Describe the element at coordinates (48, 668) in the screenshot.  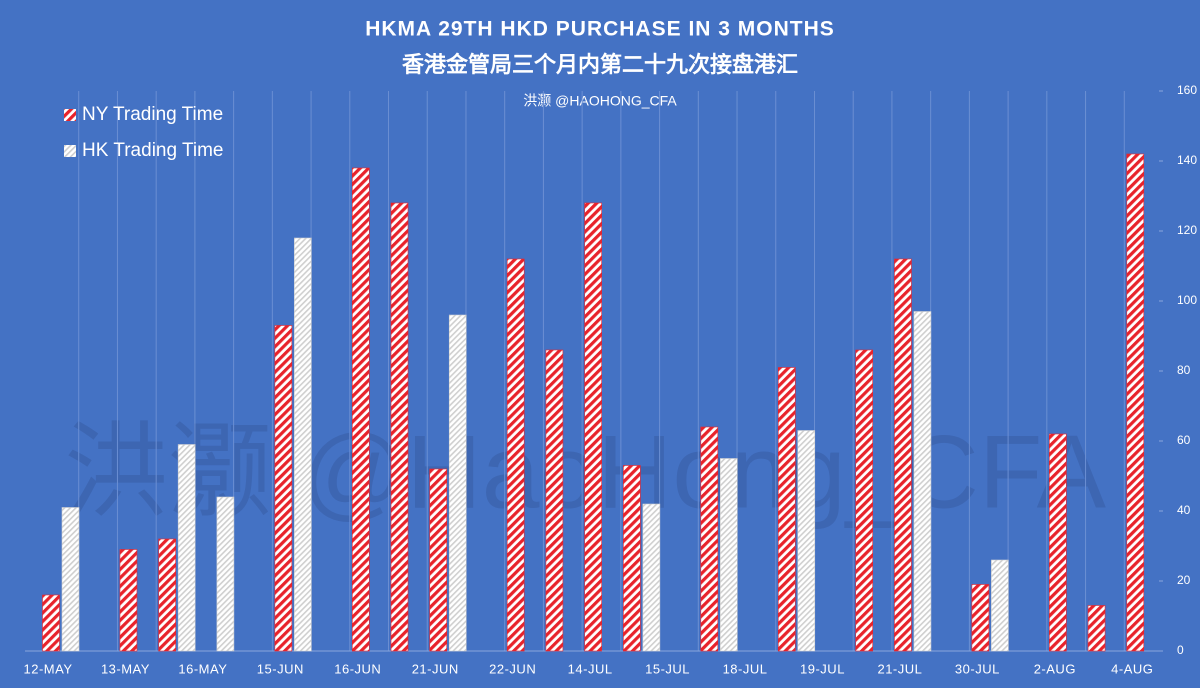
I see `x-tick-label: 12-MAY` at that location.